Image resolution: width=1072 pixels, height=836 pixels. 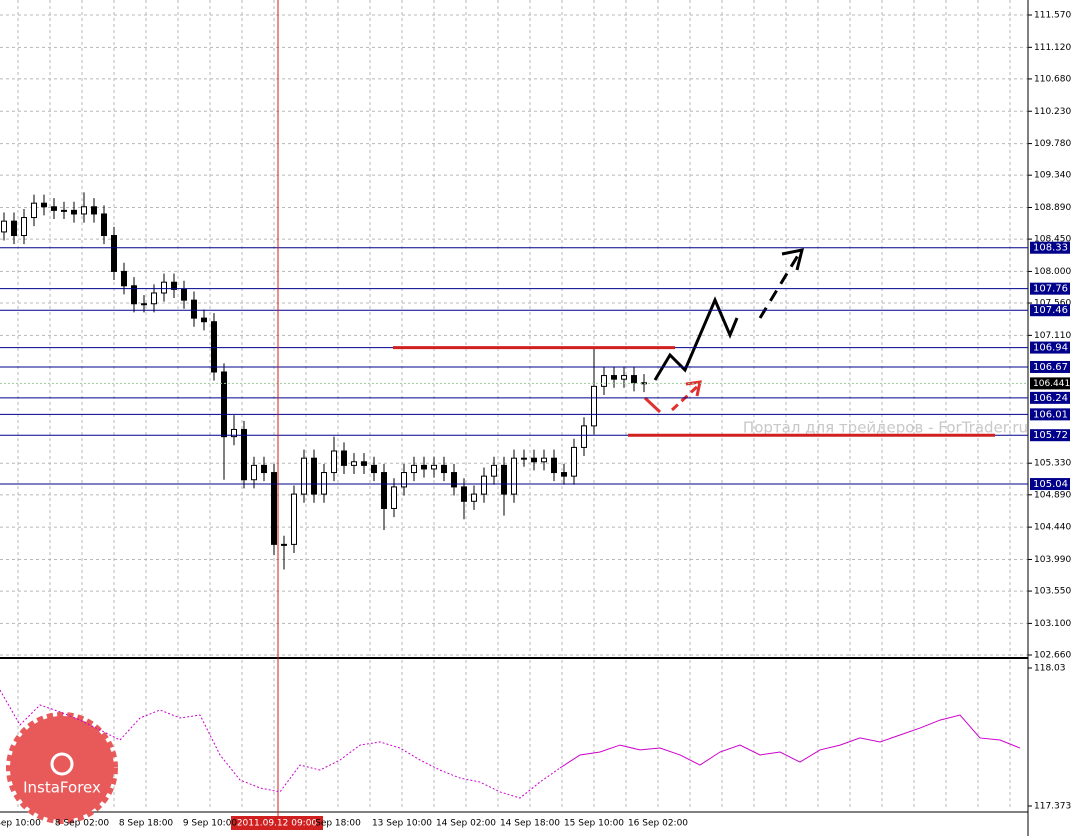 What do you see at coordinates (1052, 144) in the screenshot?
I see `y-tick-label: 109.780` at bounding box center [1052, 144].